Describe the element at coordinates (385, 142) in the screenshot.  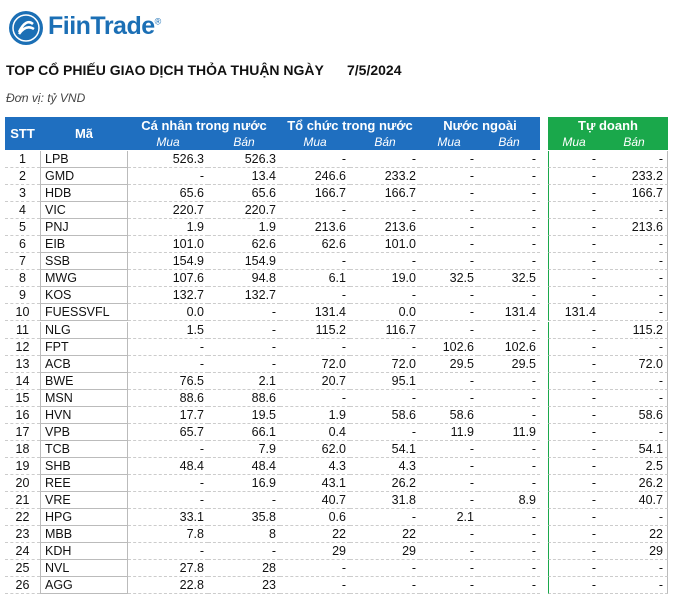
I see `sub-header: Bán` at that location.